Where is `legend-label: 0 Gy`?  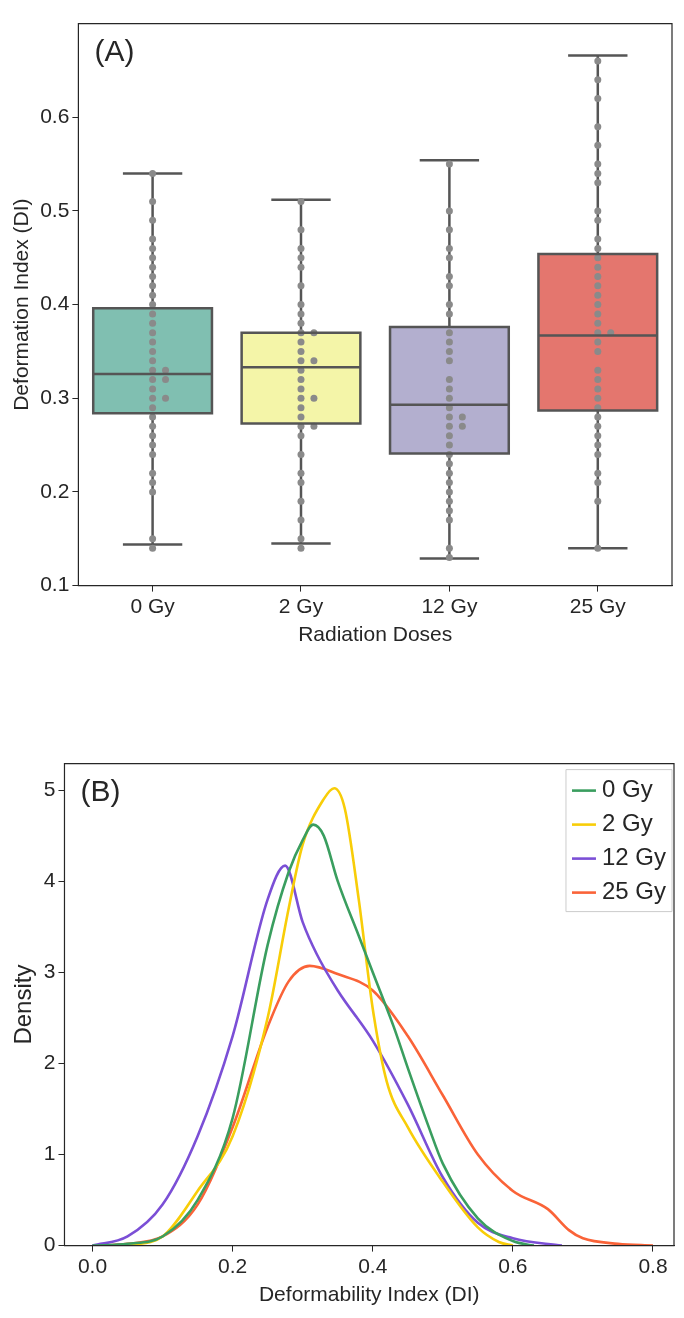
legend-label: 0 Gy is located at coordinates (627, 789).